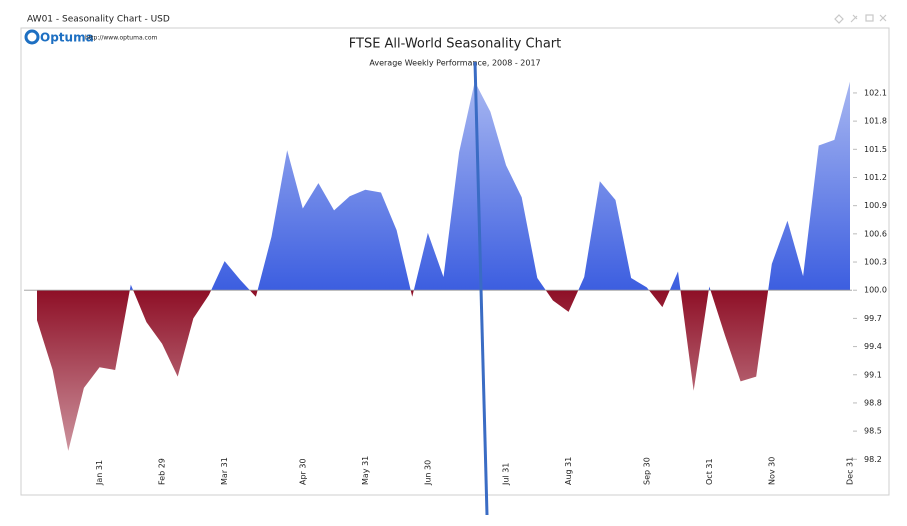  What do you see at coordinates (709, 471) in the screenshot?
I see `x-tick-label: Oct 31` at bounding box center [709, 471].